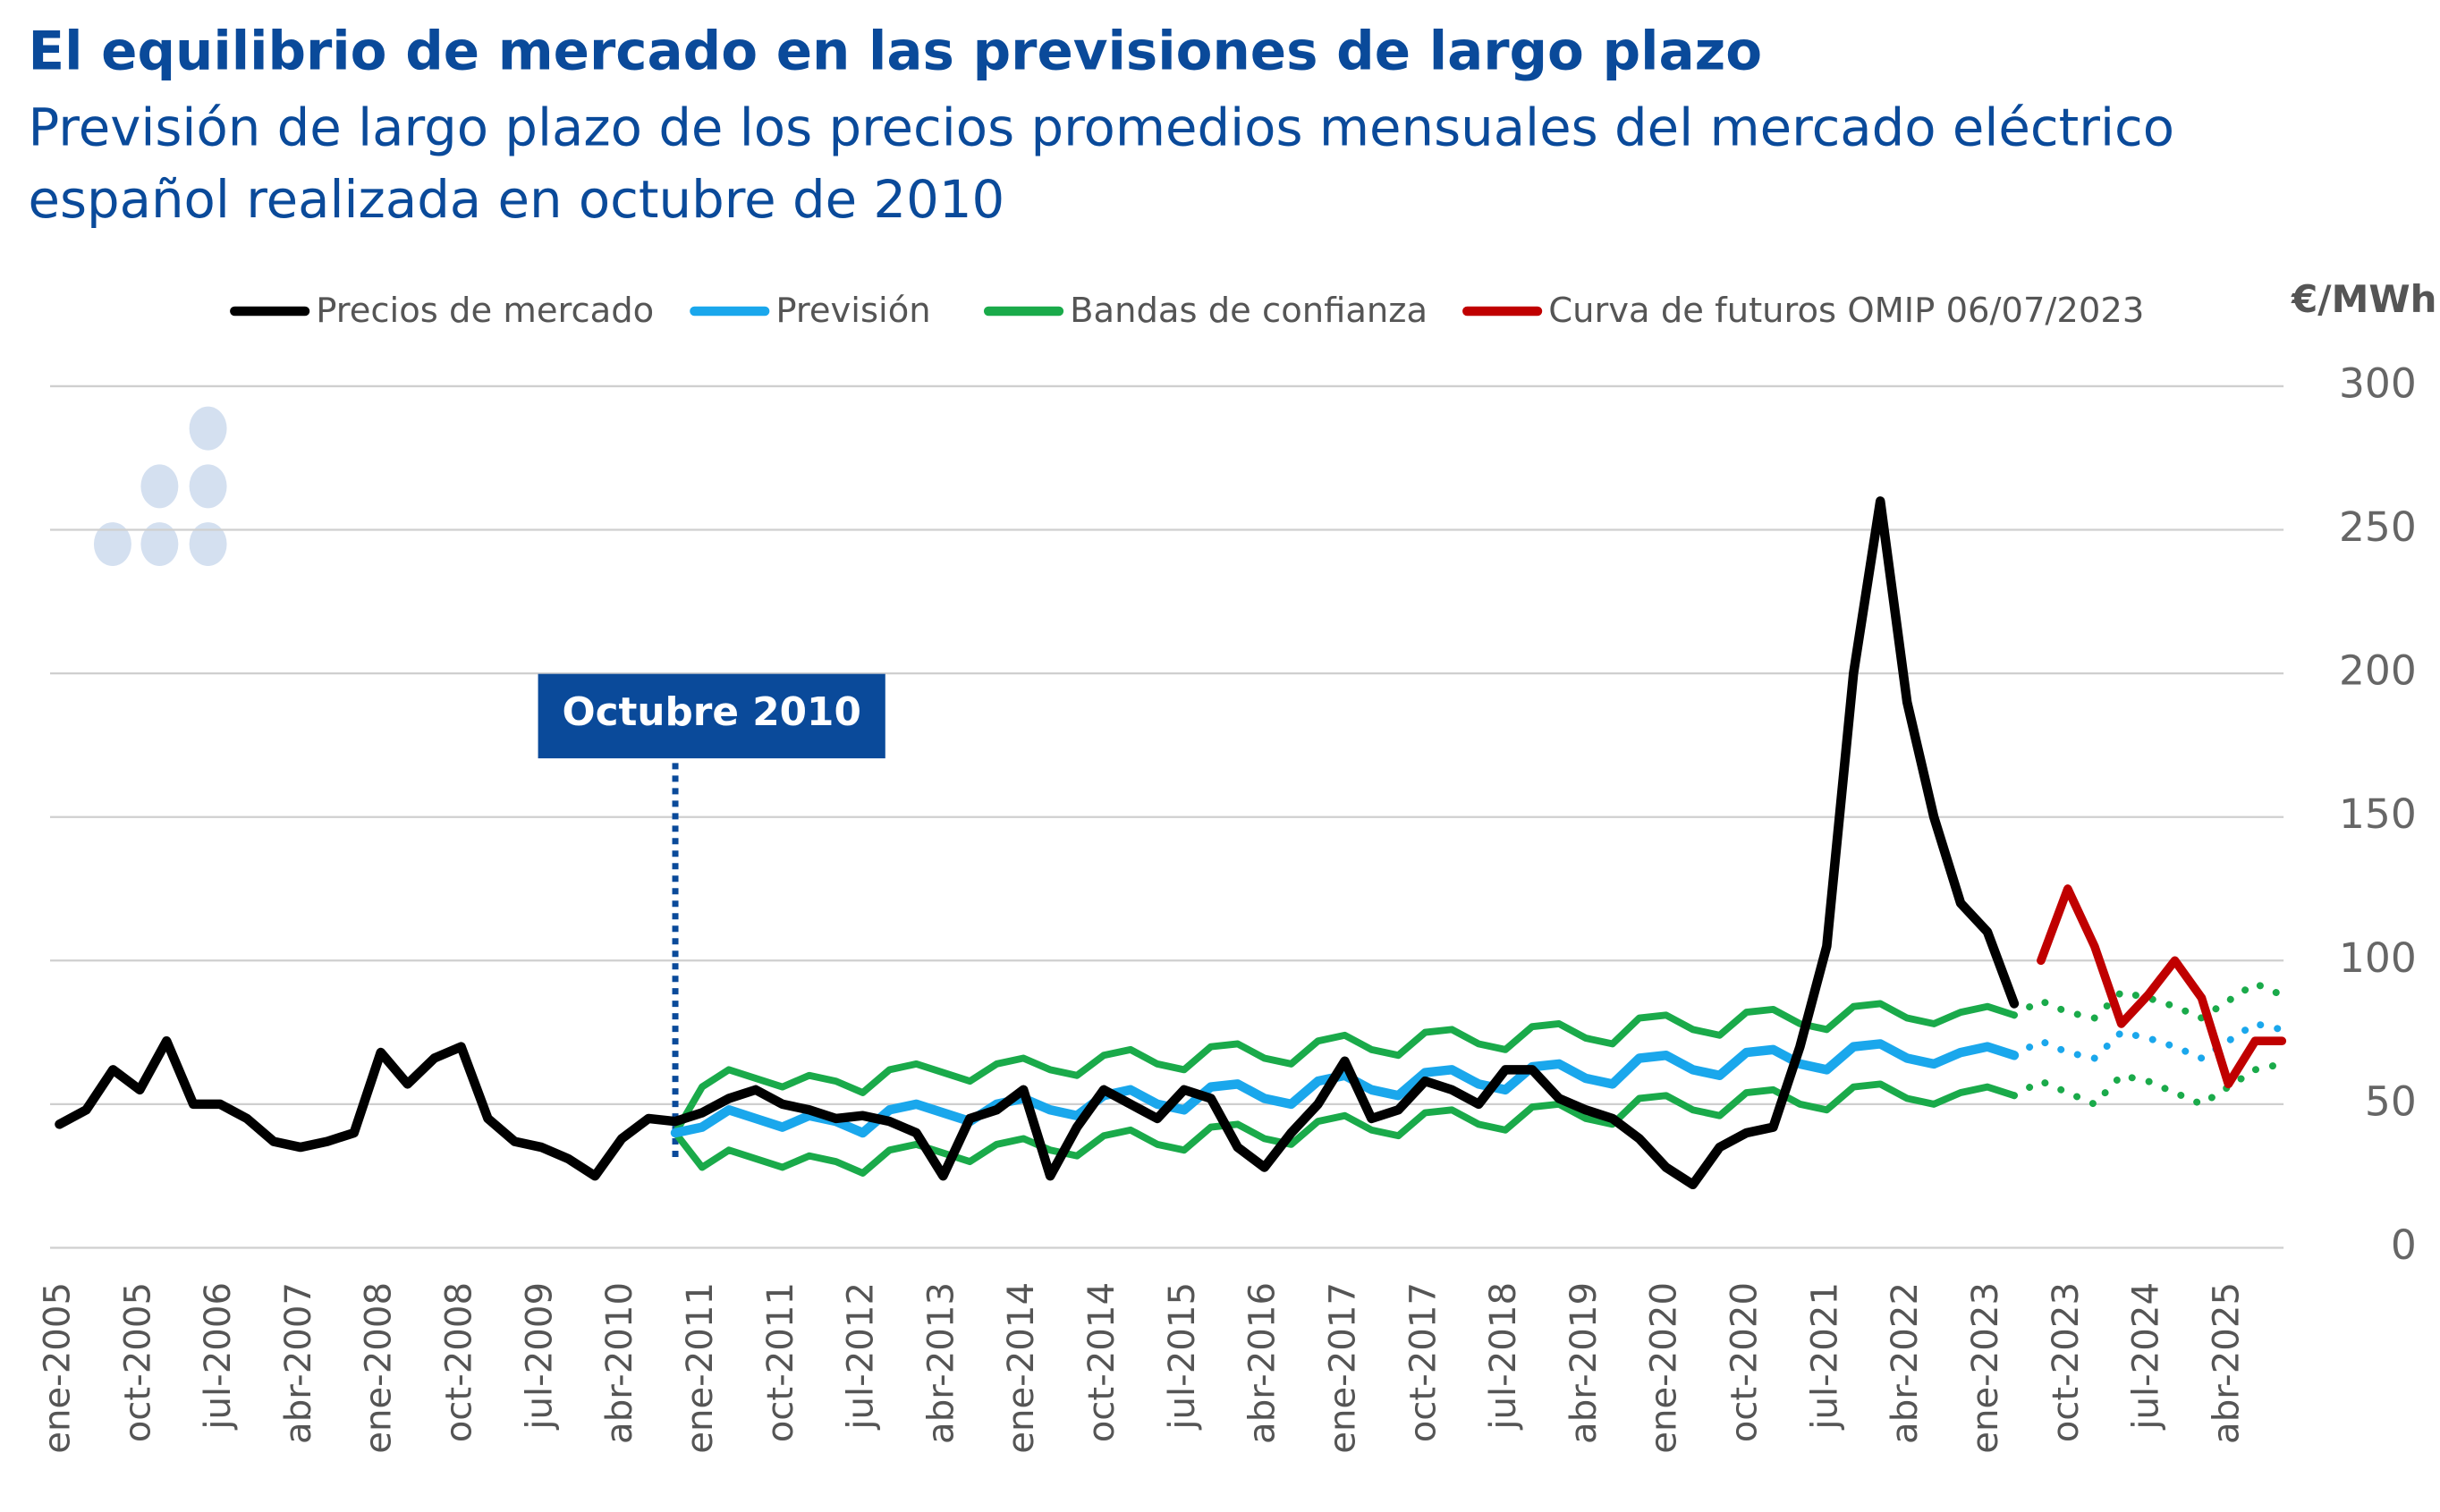  I want to click on y-tick-label: 150, so click(2378, 814).